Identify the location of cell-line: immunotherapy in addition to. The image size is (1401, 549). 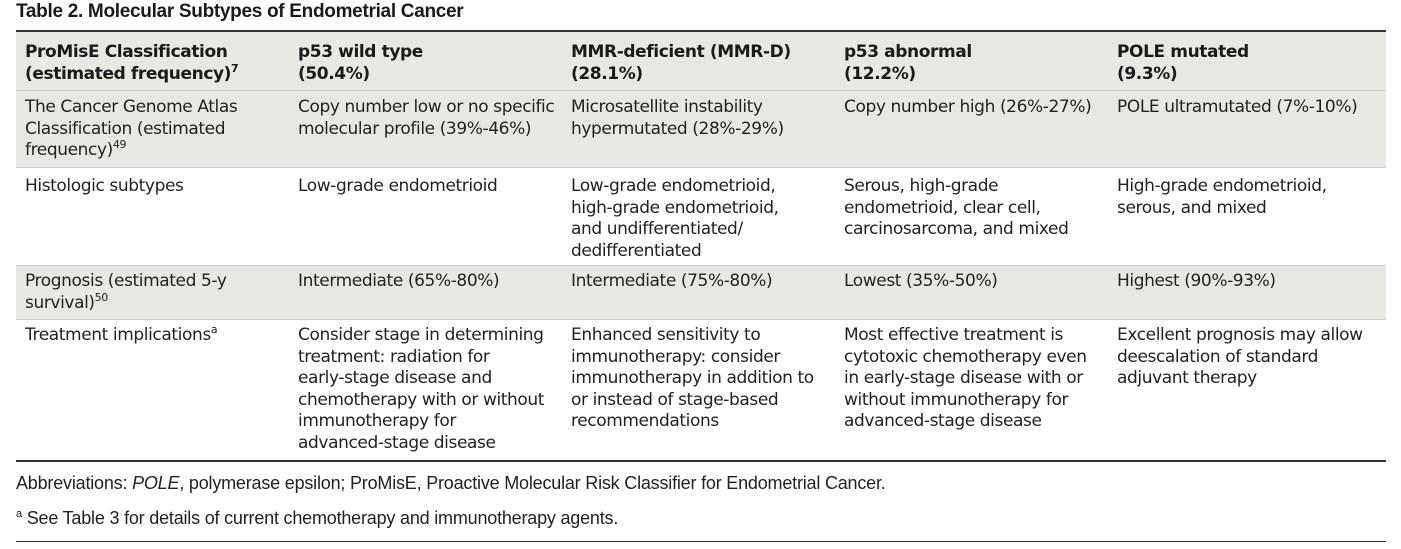
(692, 378).